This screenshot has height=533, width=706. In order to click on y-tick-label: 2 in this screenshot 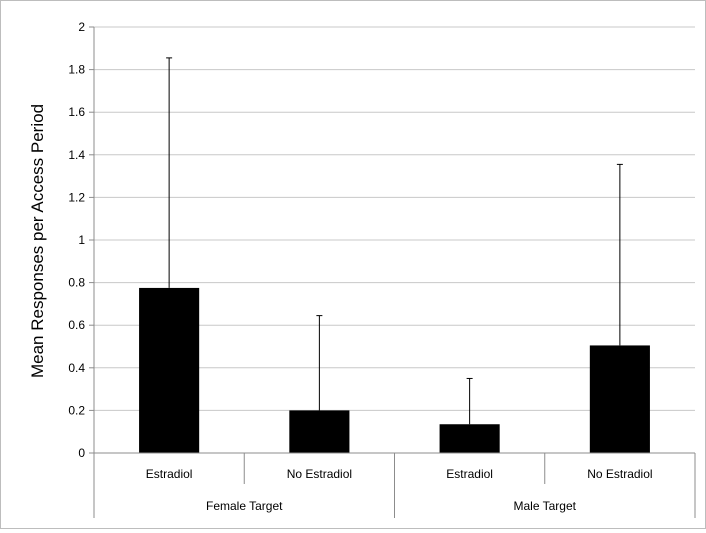, I will do `click(81, 27)`.